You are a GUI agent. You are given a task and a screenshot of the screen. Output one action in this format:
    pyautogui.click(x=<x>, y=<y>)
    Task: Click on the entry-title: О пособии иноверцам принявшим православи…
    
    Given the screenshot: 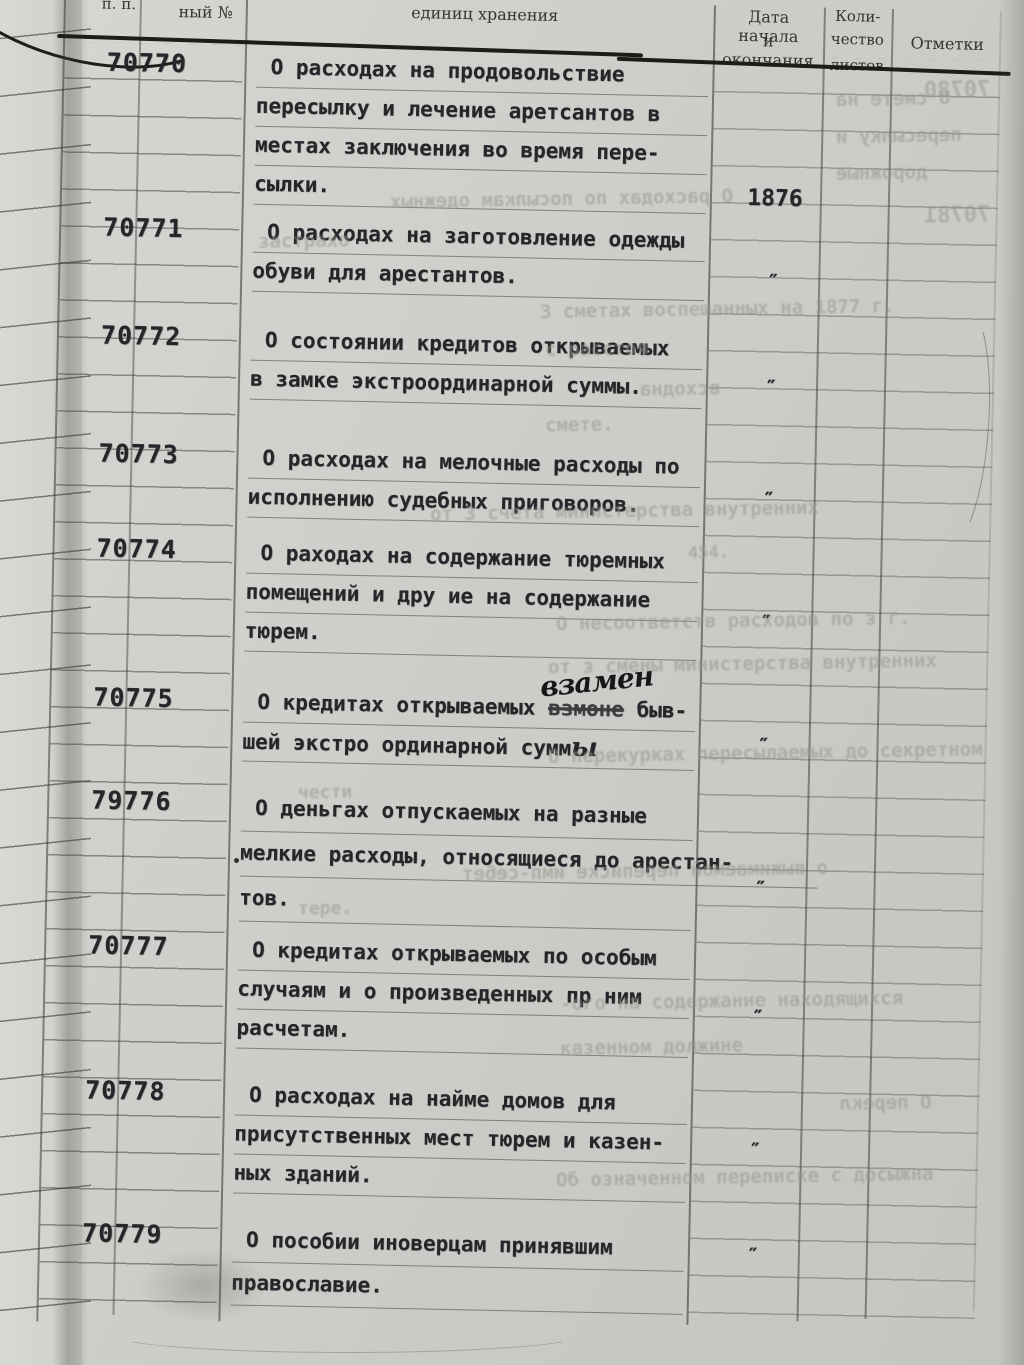 What is the action you would take?
    pyautogui.click(x=457, y=1267)
    